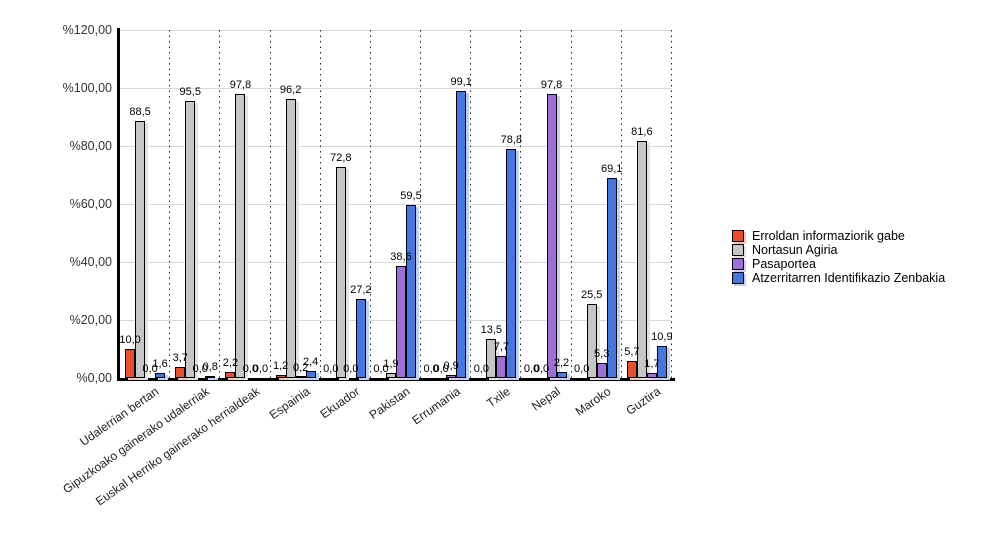  What do you see at coordinates (118, 204) in the screenshot?
I see `y-axis-line` at bounding box center [118, 204].